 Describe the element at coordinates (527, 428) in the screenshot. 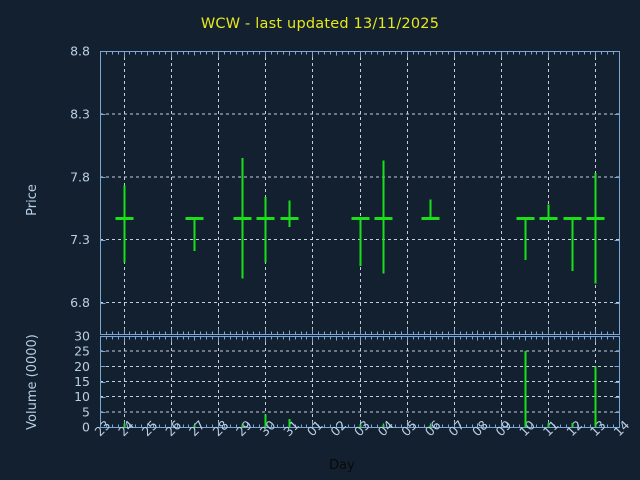

I see `day-tick-label: 10` at that location.